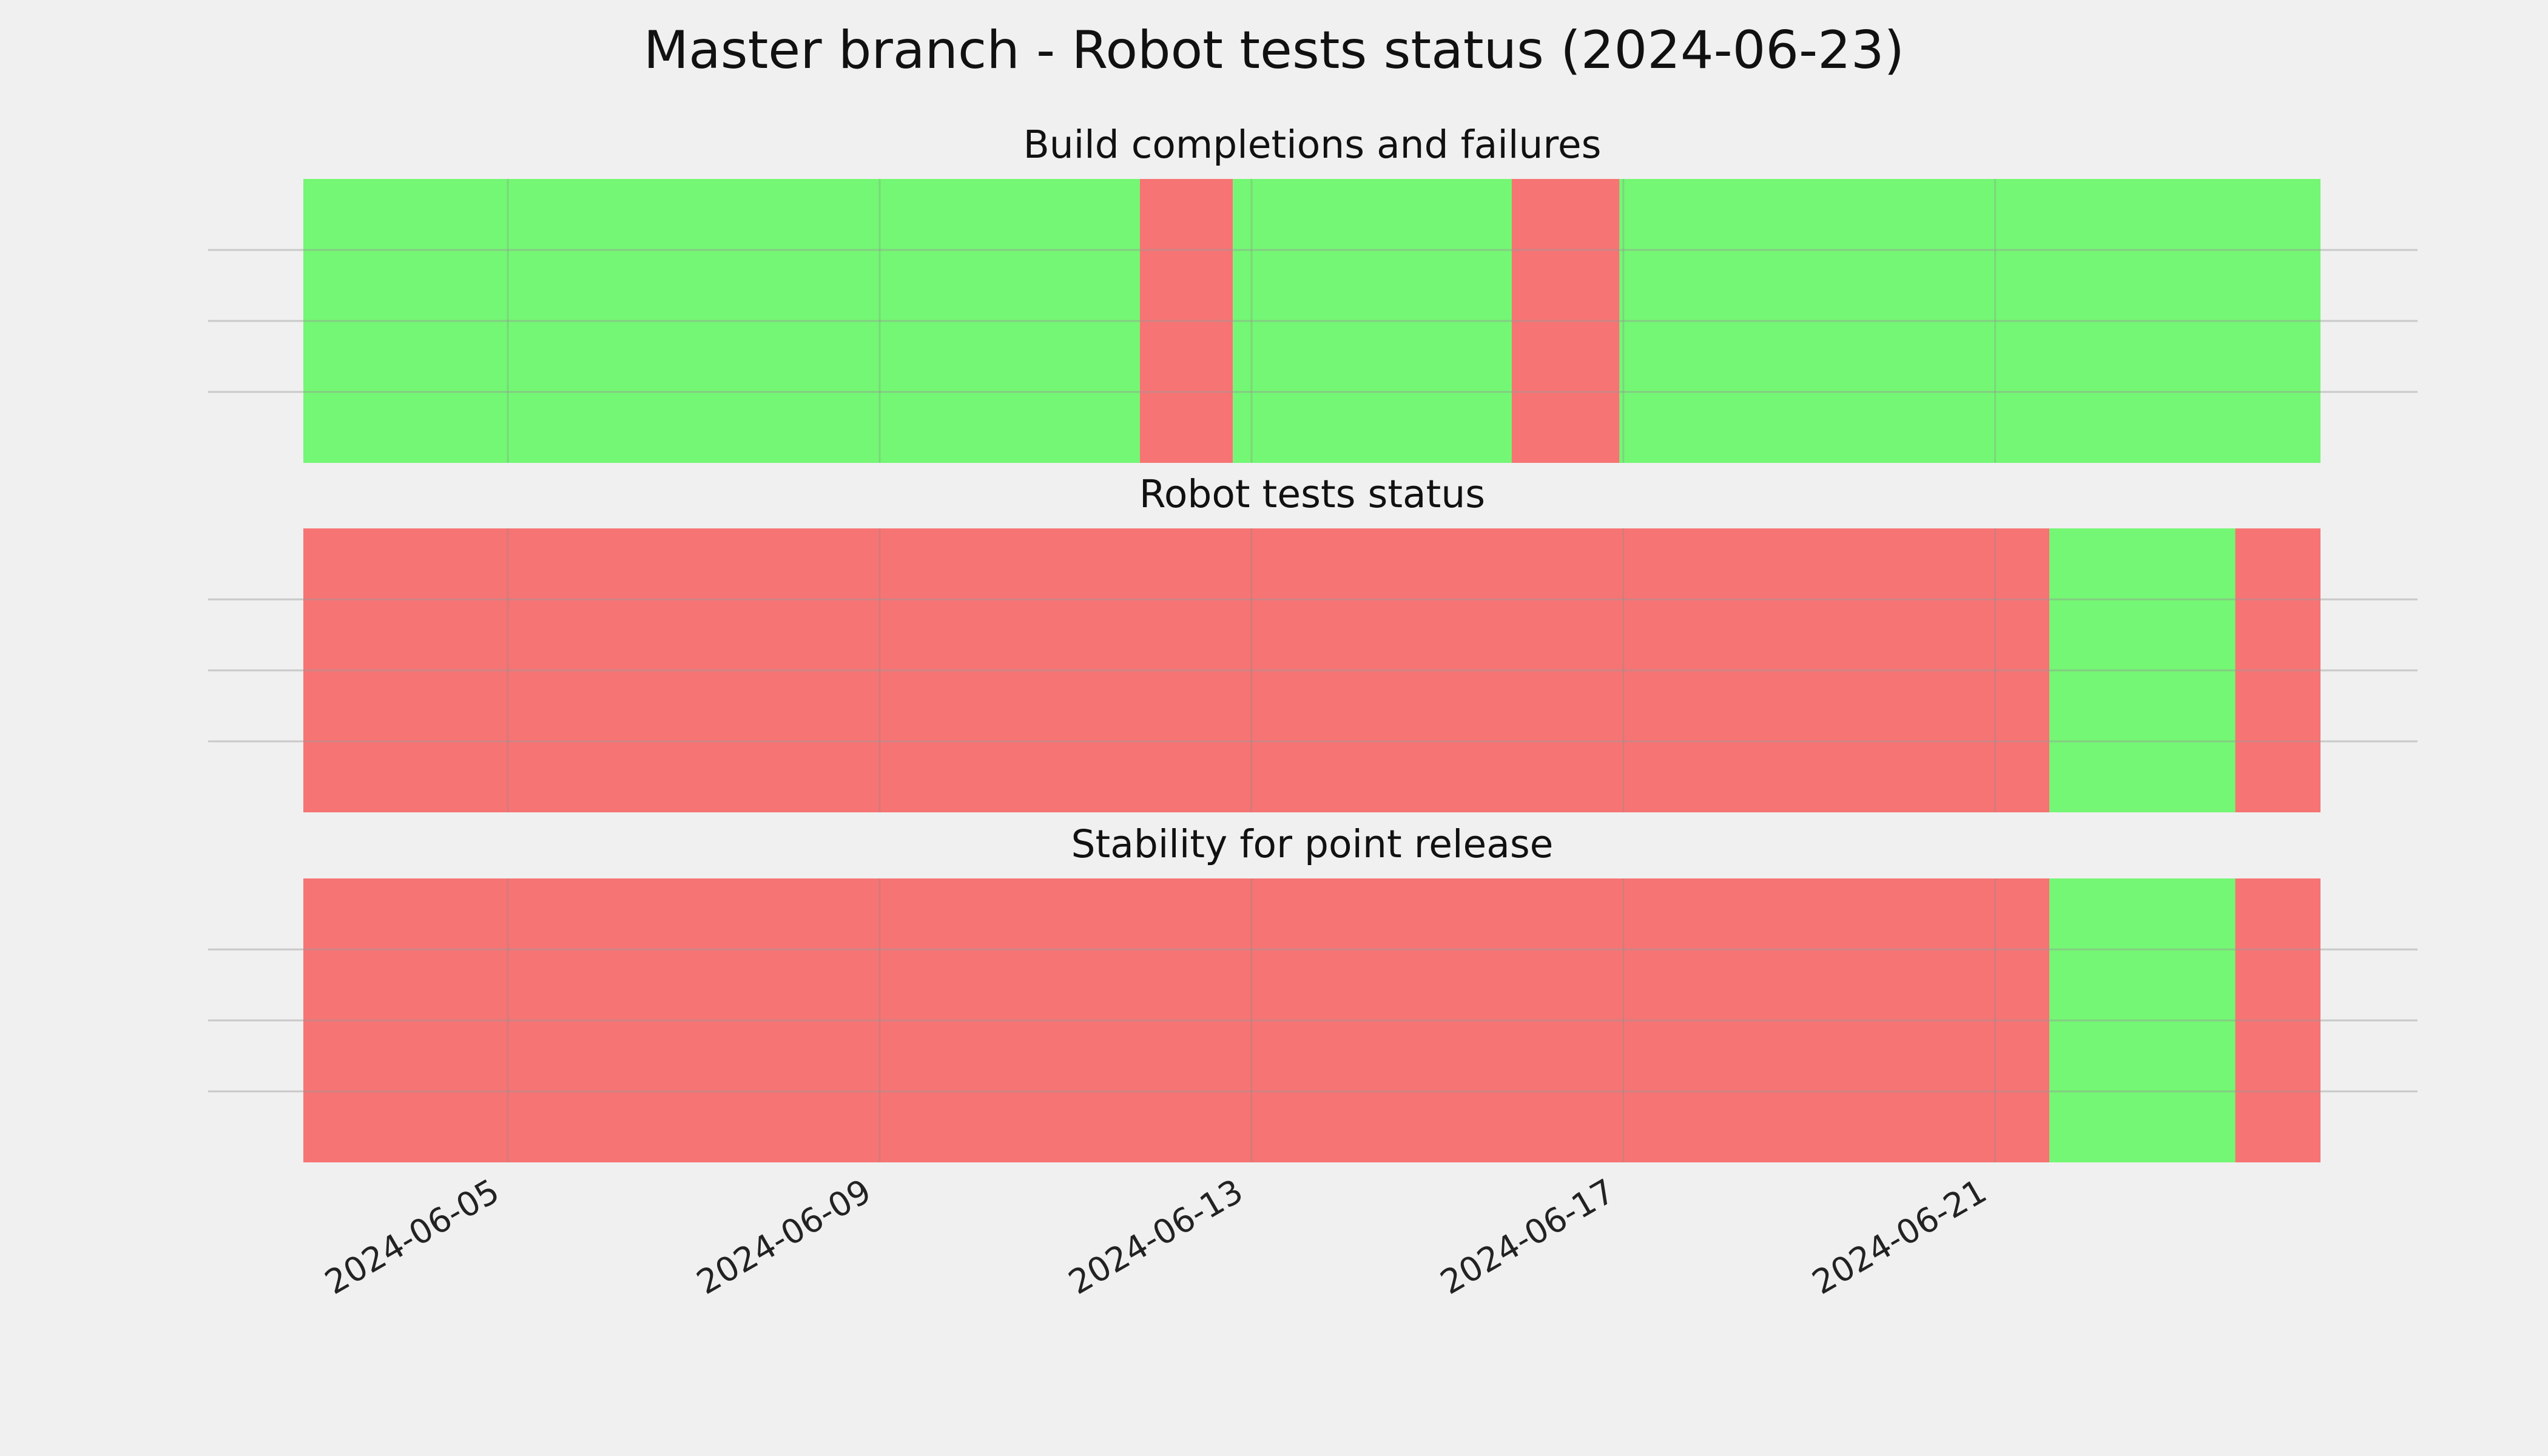  I want to click on panel-stability-title: Stability for point release, so click(1312, 844).